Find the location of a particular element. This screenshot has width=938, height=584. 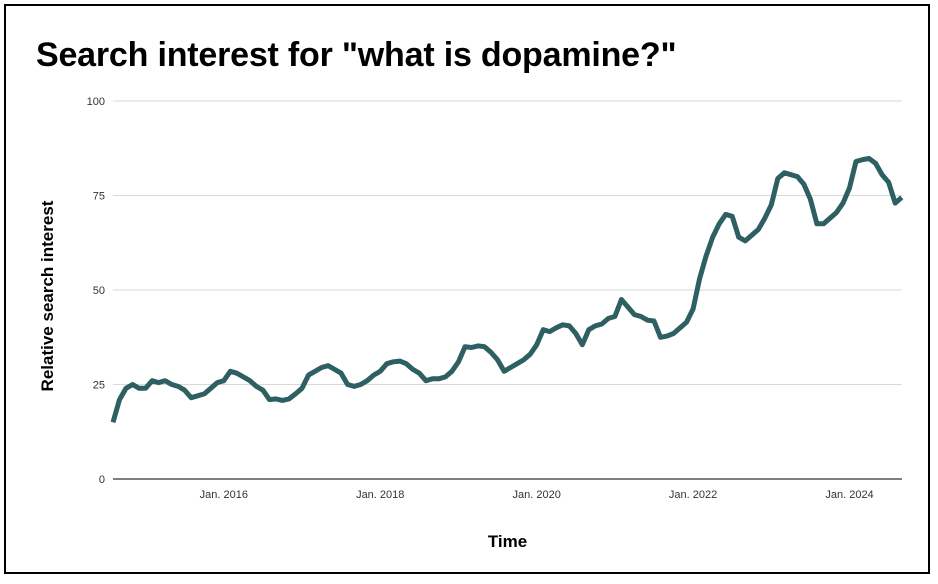

y-tick-label: 100 is located at coordinates (96, 102).